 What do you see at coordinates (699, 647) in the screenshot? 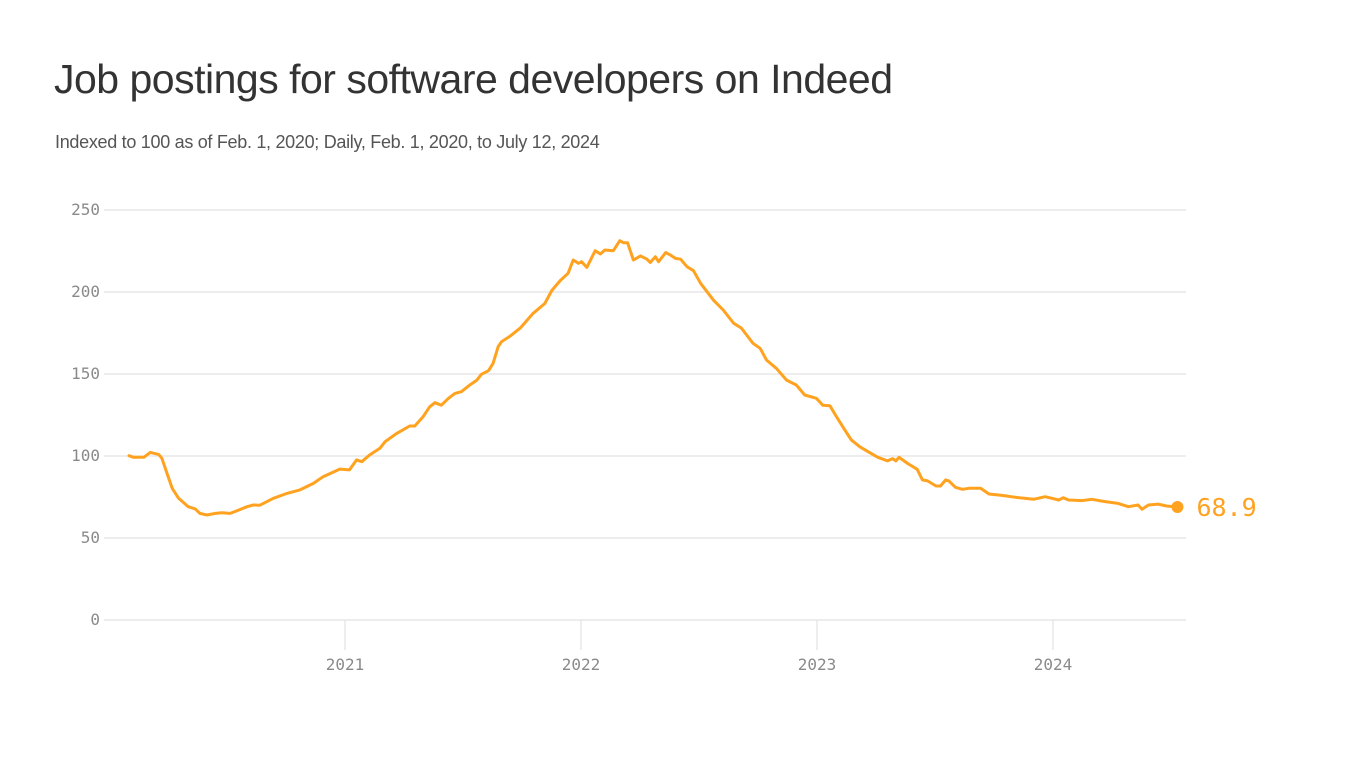
I see `x-axis: 2021 2022 2023 2024` at bounding box center [699, 647].